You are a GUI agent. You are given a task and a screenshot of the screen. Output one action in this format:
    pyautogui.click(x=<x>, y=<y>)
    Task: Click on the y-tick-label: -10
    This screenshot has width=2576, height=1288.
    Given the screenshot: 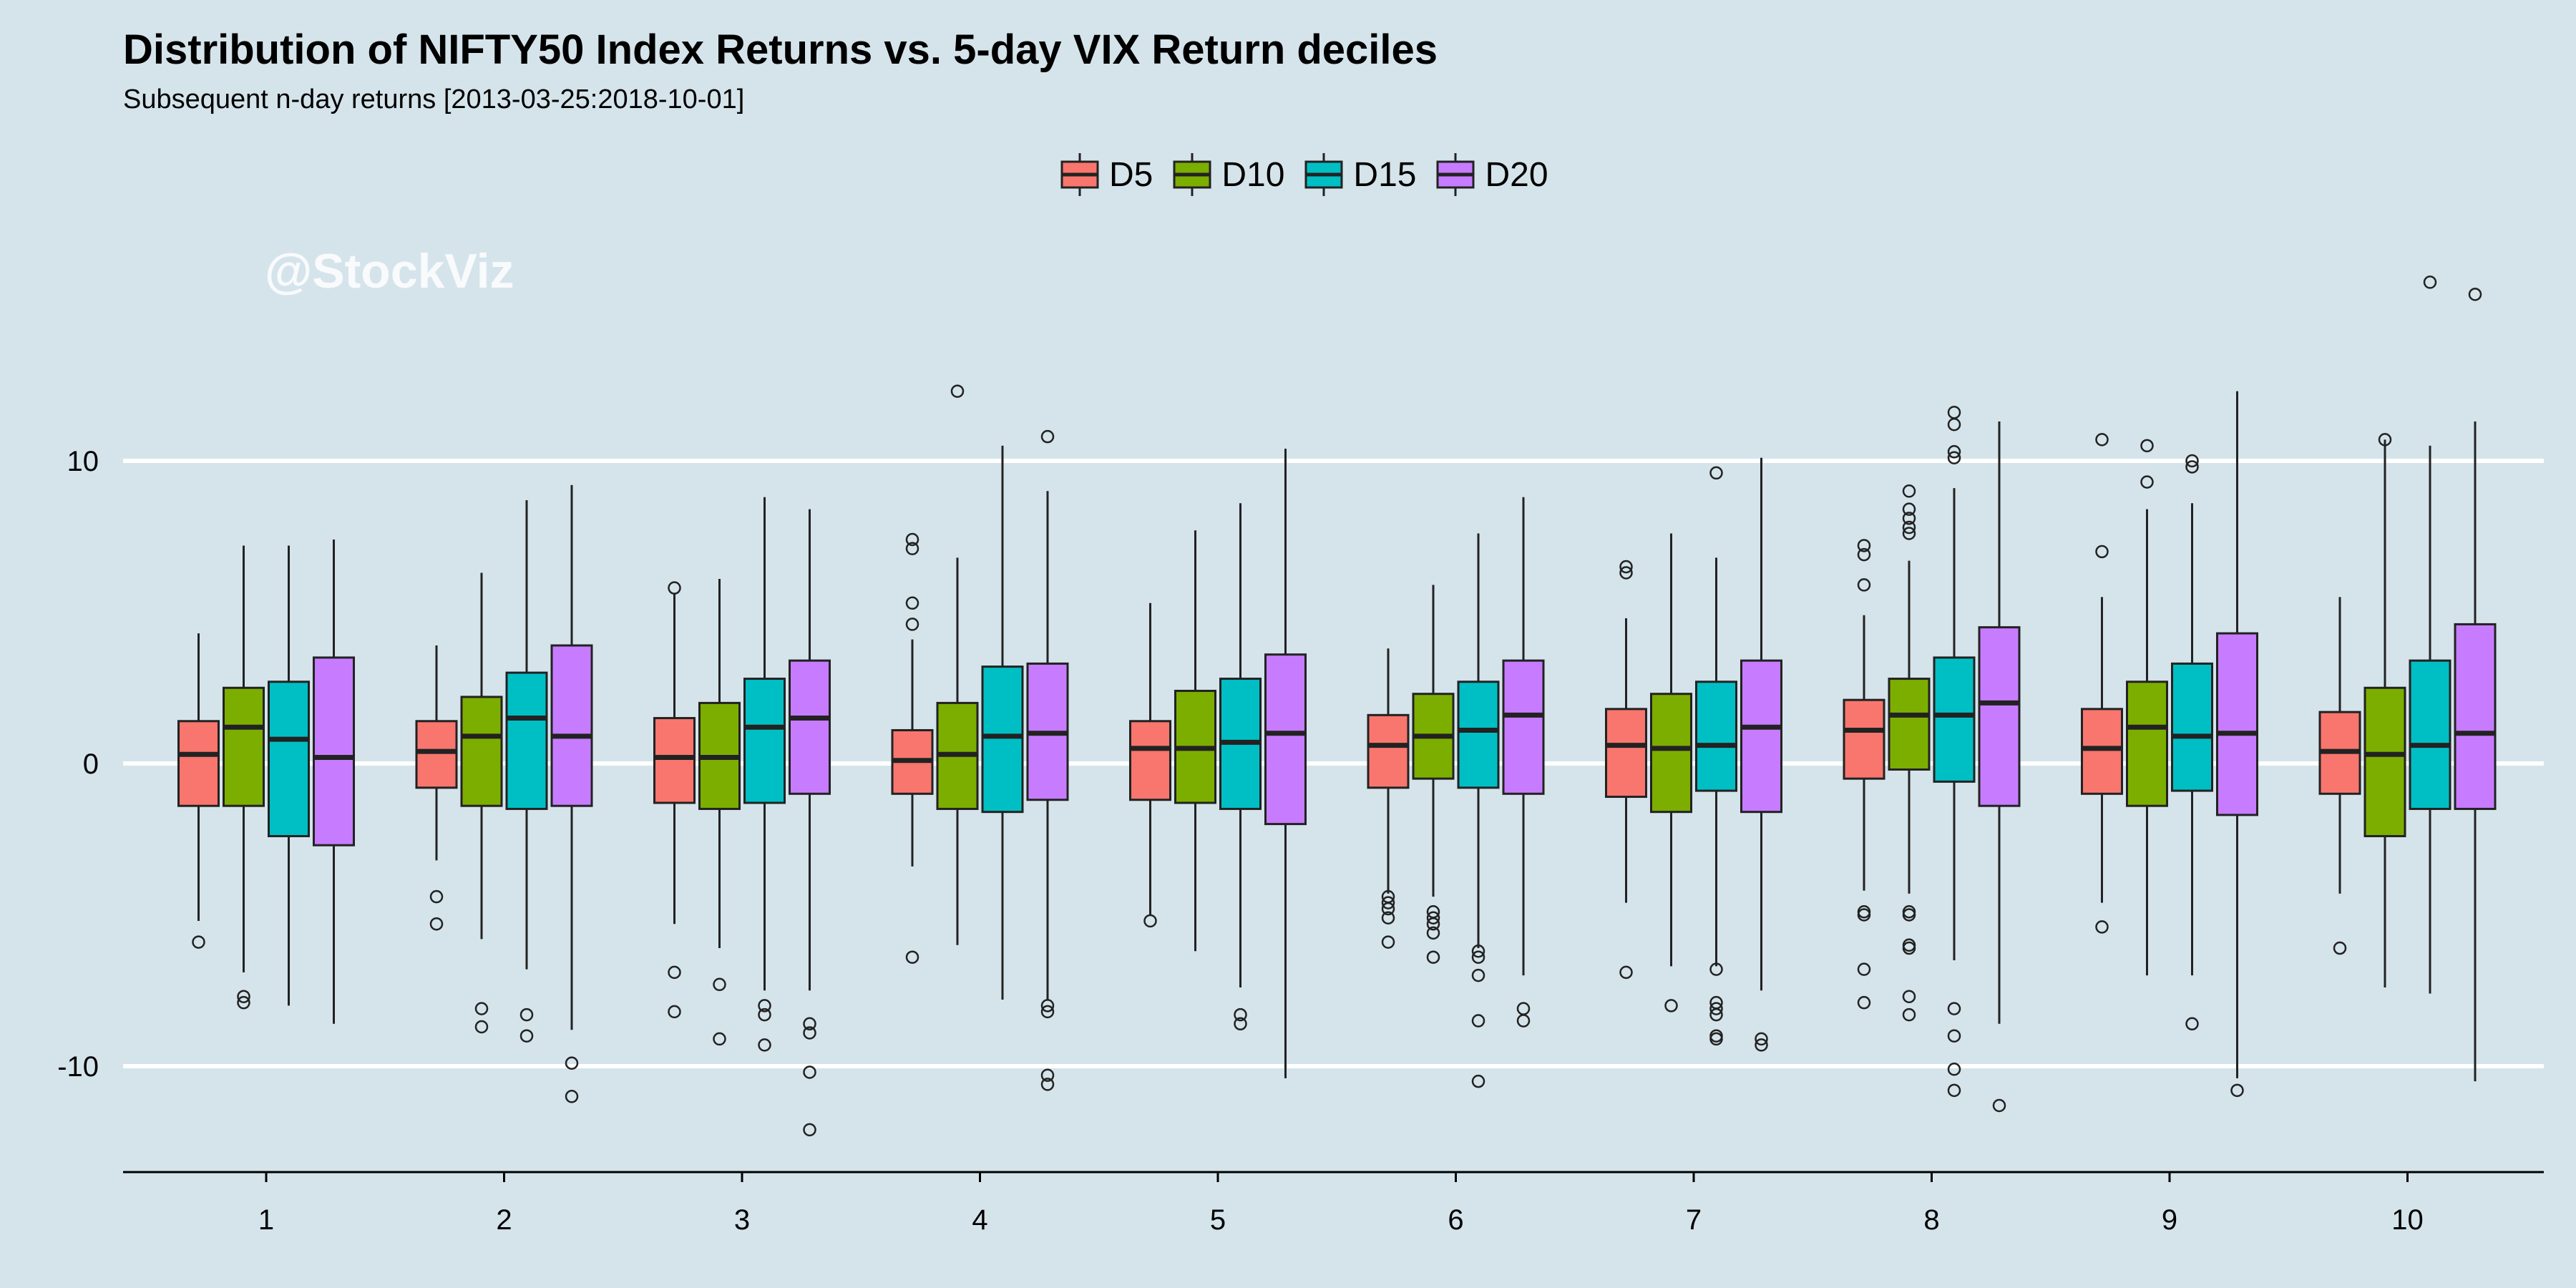 What is the action you would take?
    pyautogui.click(x=78, y=1067)
    